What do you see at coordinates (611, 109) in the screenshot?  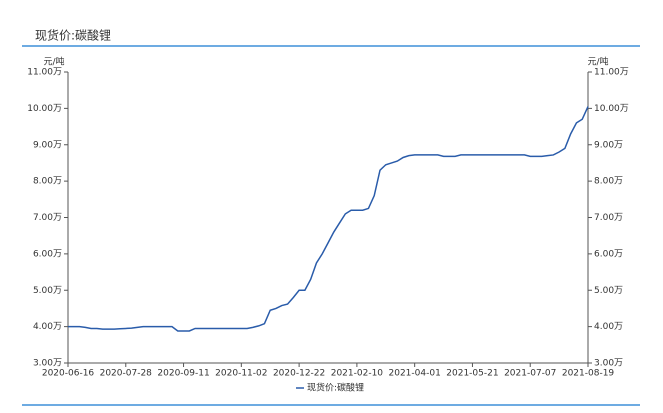 I see `y2-tick-label: 10.00万` at bounding box center [611, 109].